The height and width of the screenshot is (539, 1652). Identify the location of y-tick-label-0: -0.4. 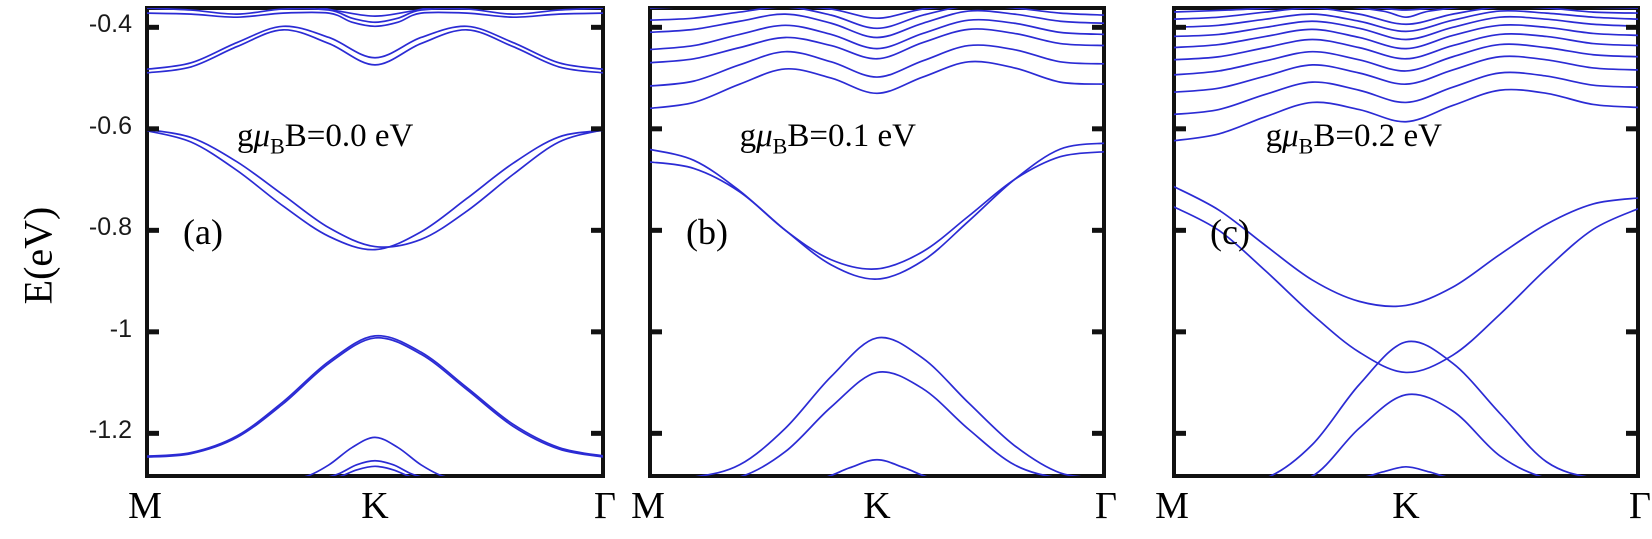
(110, 24).